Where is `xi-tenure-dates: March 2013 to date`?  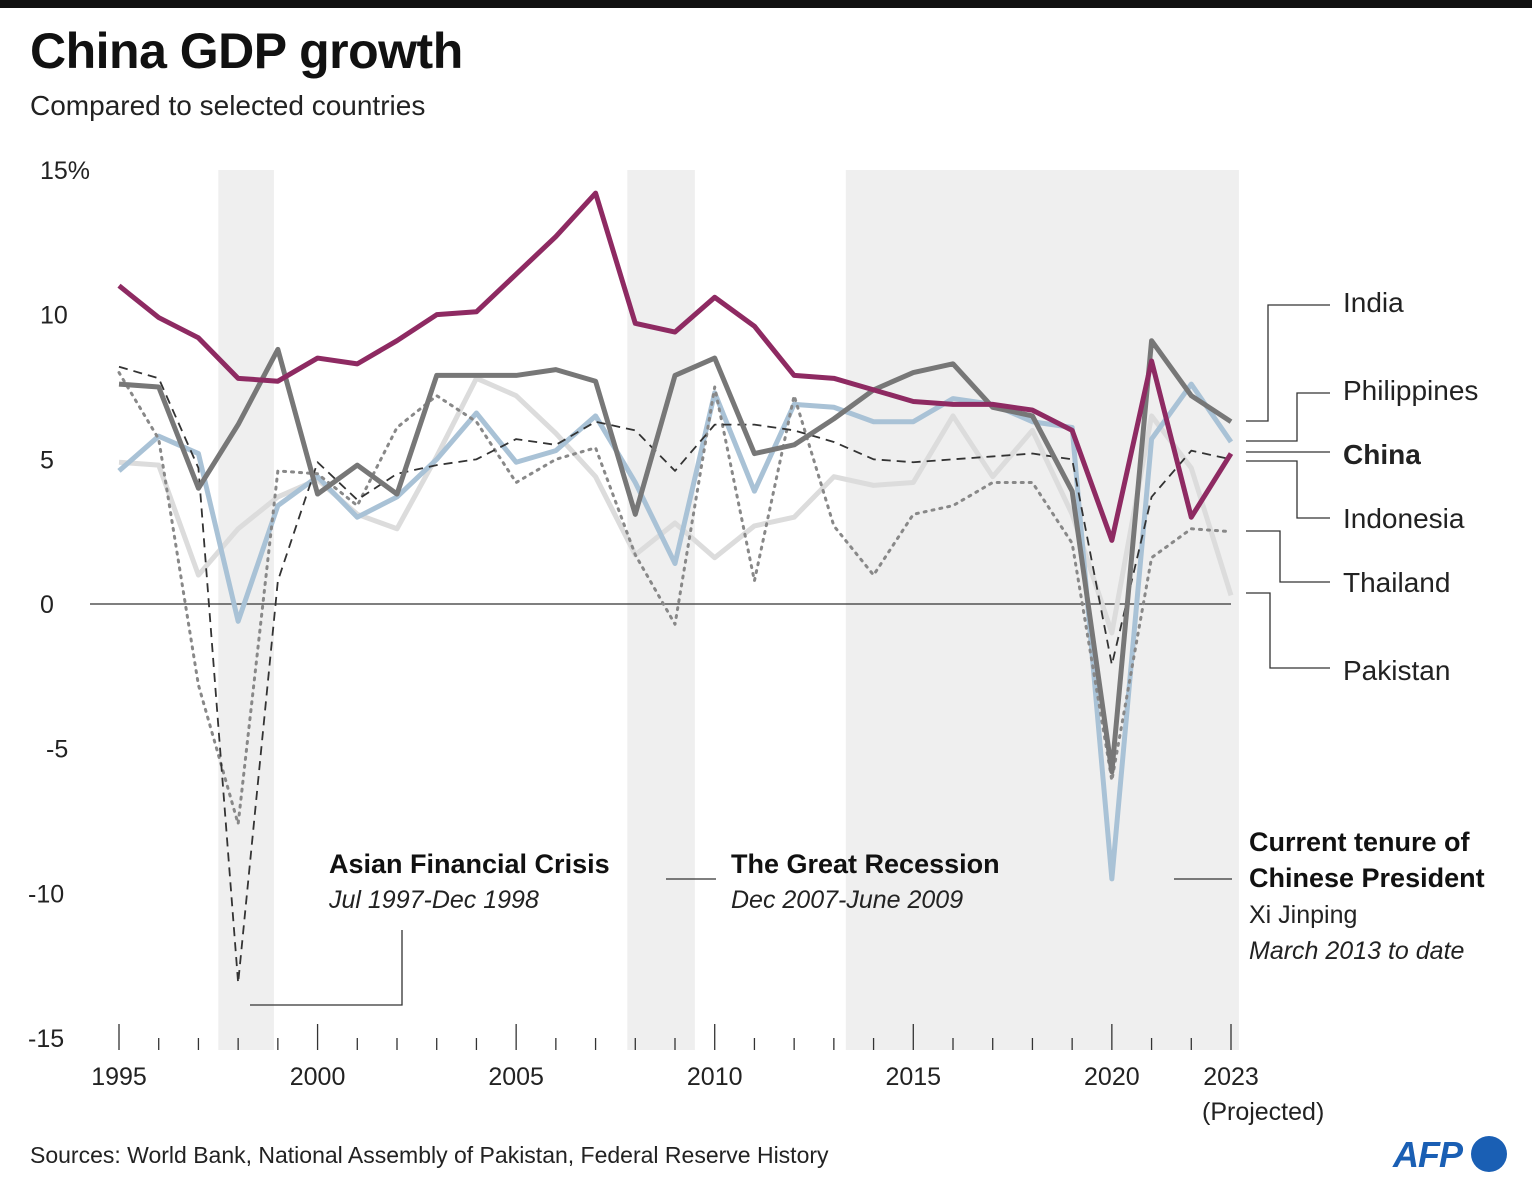 xi-tenure-dates: March 2013 to date is located at coordinates (1356, 951).